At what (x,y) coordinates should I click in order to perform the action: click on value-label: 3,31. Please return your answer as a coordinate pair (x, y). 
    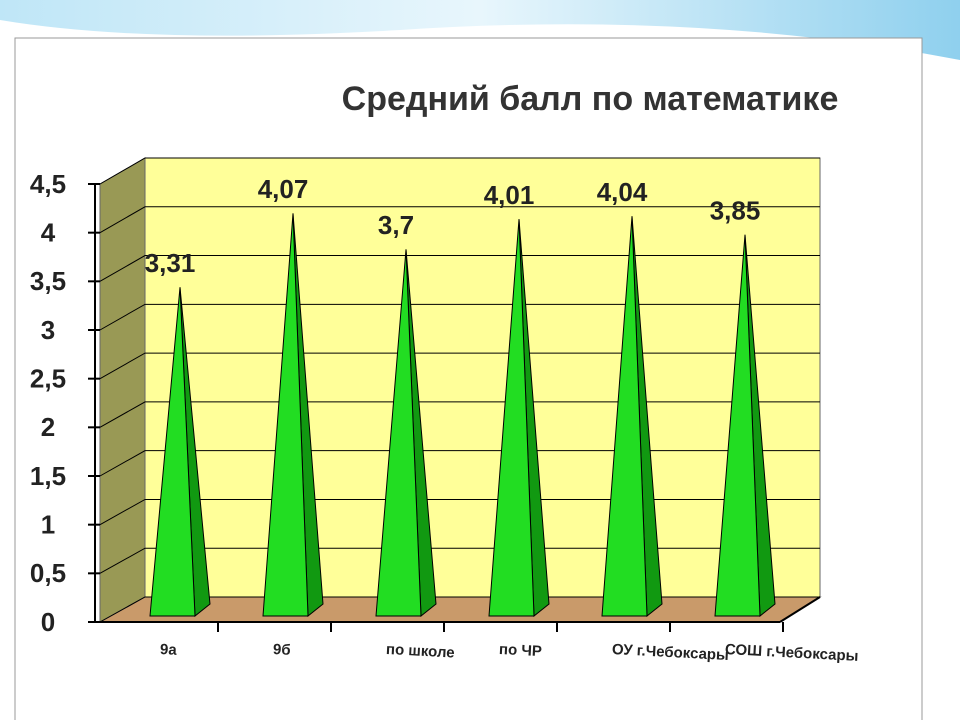
    Looking at the image, I should click on (170, 263).